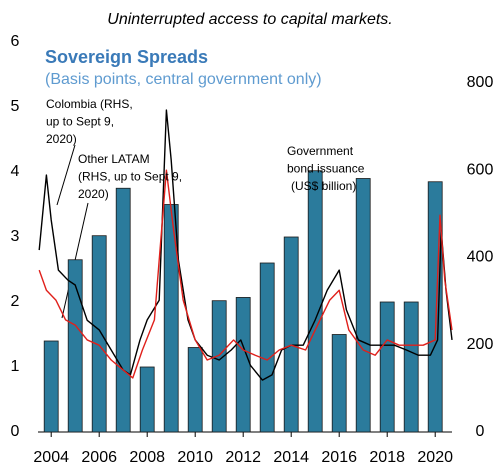 The image size is (499, 469). Describe the element at coordinates (15, 106) in the screenshot. I see `y-tick-label: 5` at that location.